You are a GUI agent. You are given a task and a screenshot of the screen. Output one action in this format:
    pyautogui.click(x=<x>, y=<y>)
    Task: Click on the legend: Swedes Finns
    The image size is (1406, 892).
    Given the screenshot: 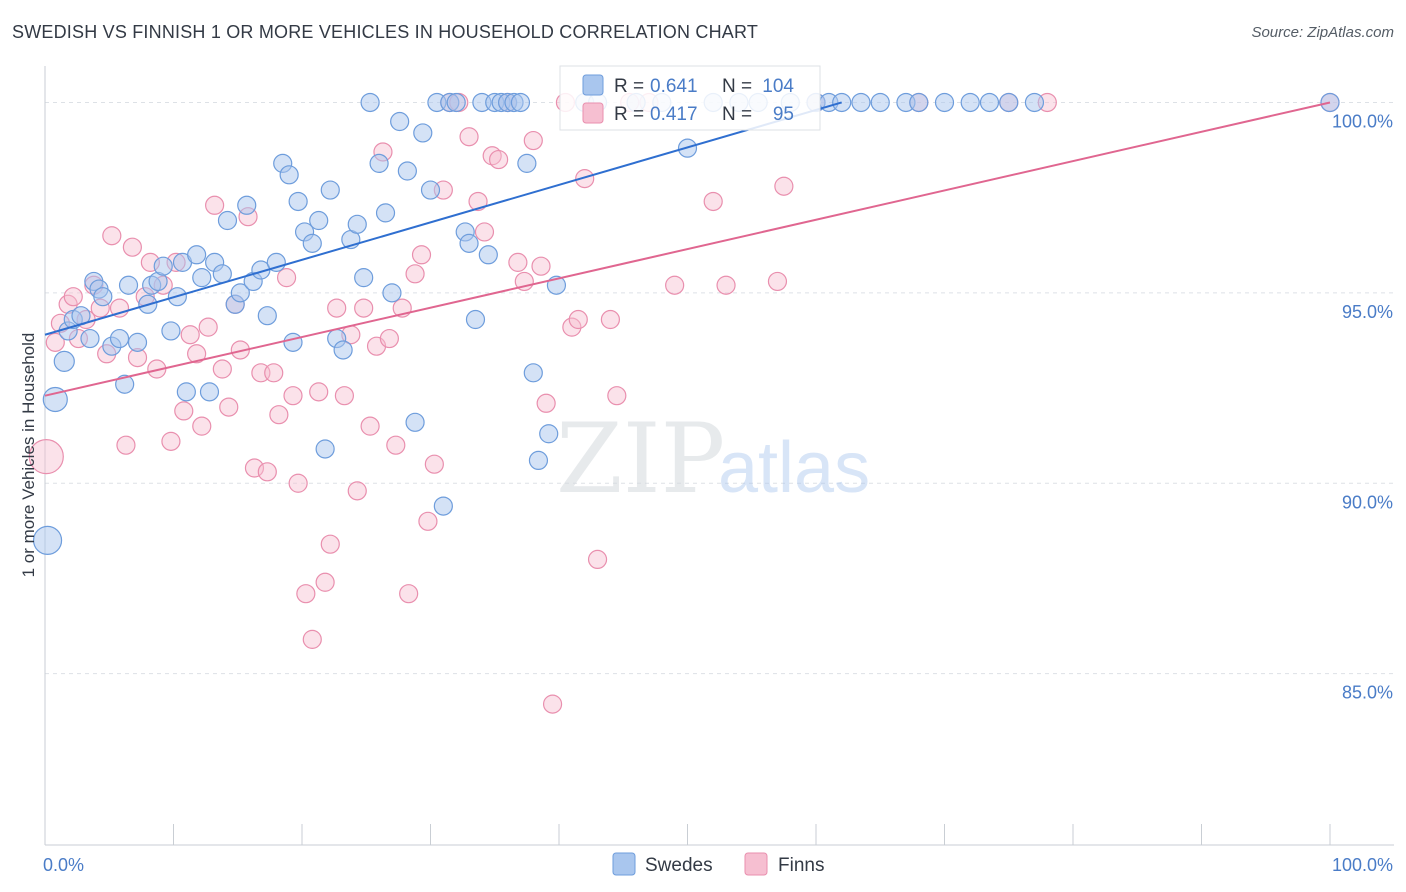 What is the action you would take?
    pyautogui.click(x=718, y=864)
    